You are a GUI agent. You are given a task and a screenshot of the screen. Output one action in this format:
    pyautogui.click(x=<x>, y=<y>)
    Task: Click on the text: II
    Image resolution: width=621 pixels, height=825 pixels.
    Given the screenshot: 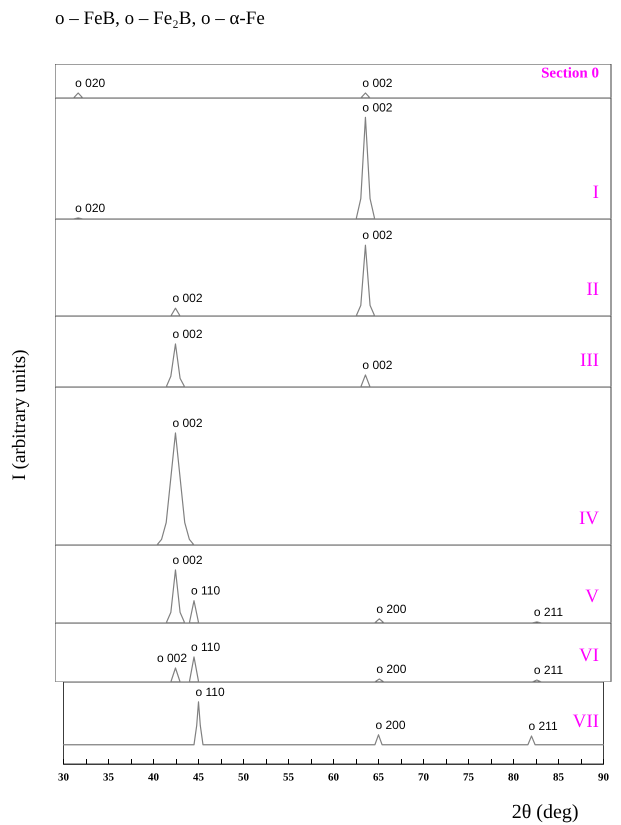 What is the action you would take?
    pyautogui.click(x=592, y=289)
    